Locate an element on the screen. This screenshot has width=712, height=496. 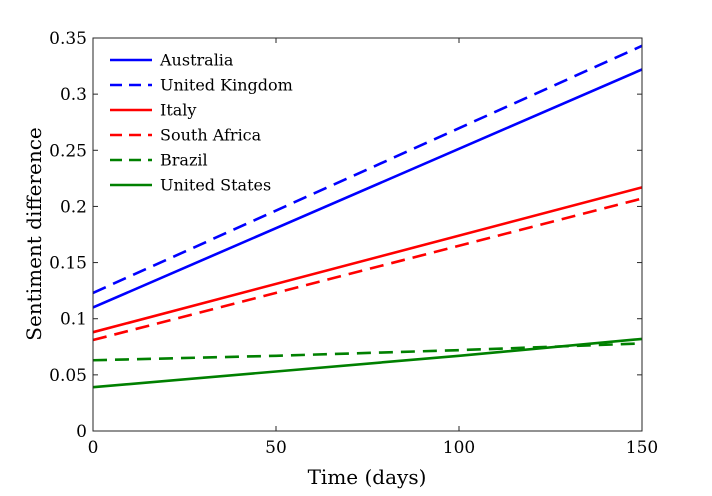
y-tick-label: 0.05 is located at coordinates (68, 376).